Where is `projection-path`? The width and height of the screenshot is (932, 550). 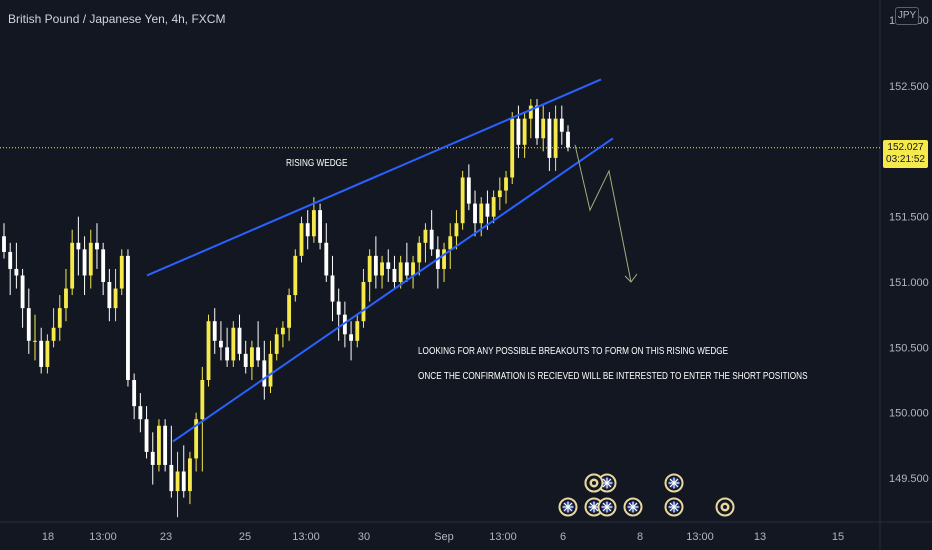 projection-path is located at coordinates (603, 213).